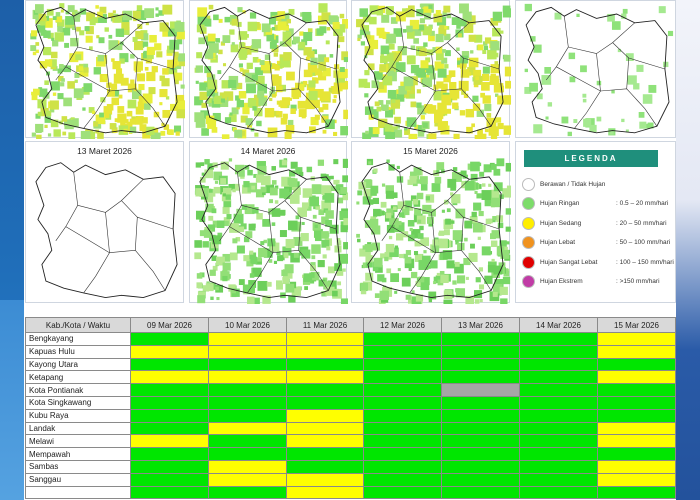  What do you see at coordinates (561, 281) in the screenshot?
I see `legend-label: Hujan Ekstrem` at bounding box center [561, 281].